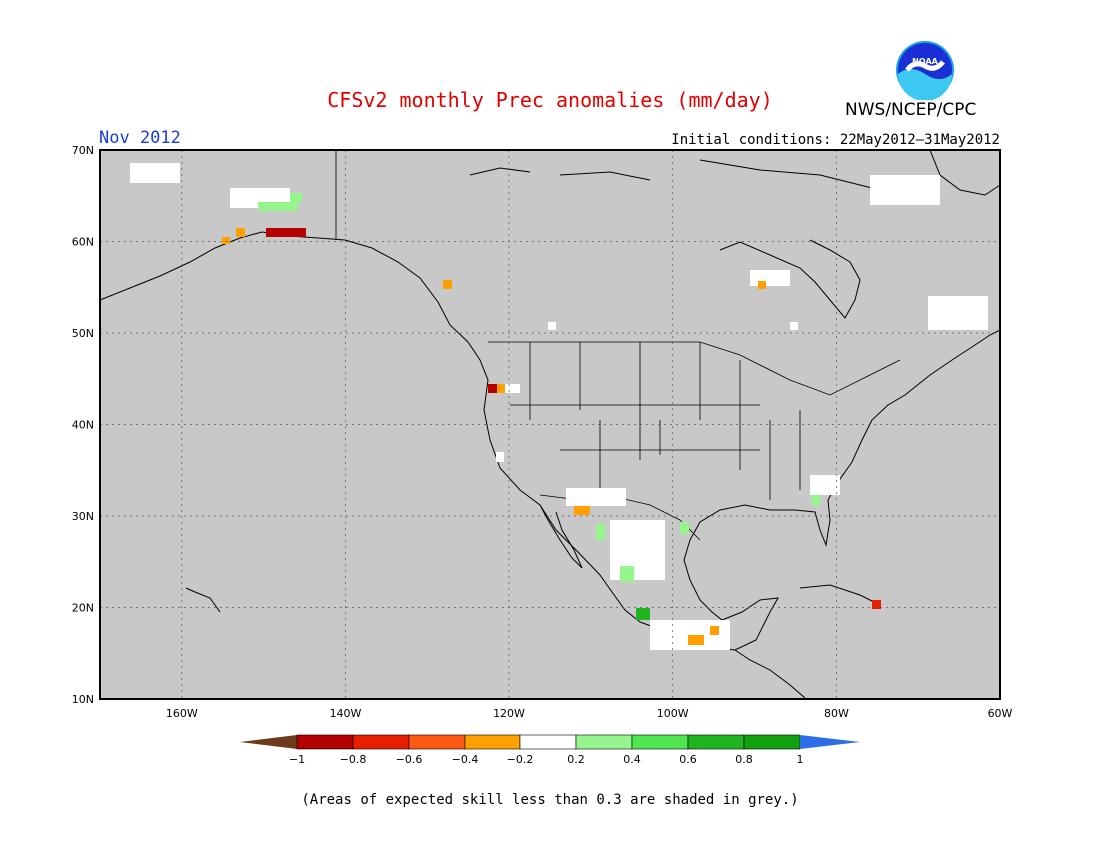 The image size is (1100, 850). What do you see at coordinates (835, 140) in the screenshot?
I see `initial-conditions: Initial conditions: 22May2012–31May2012` at bounding box center [835, 140].